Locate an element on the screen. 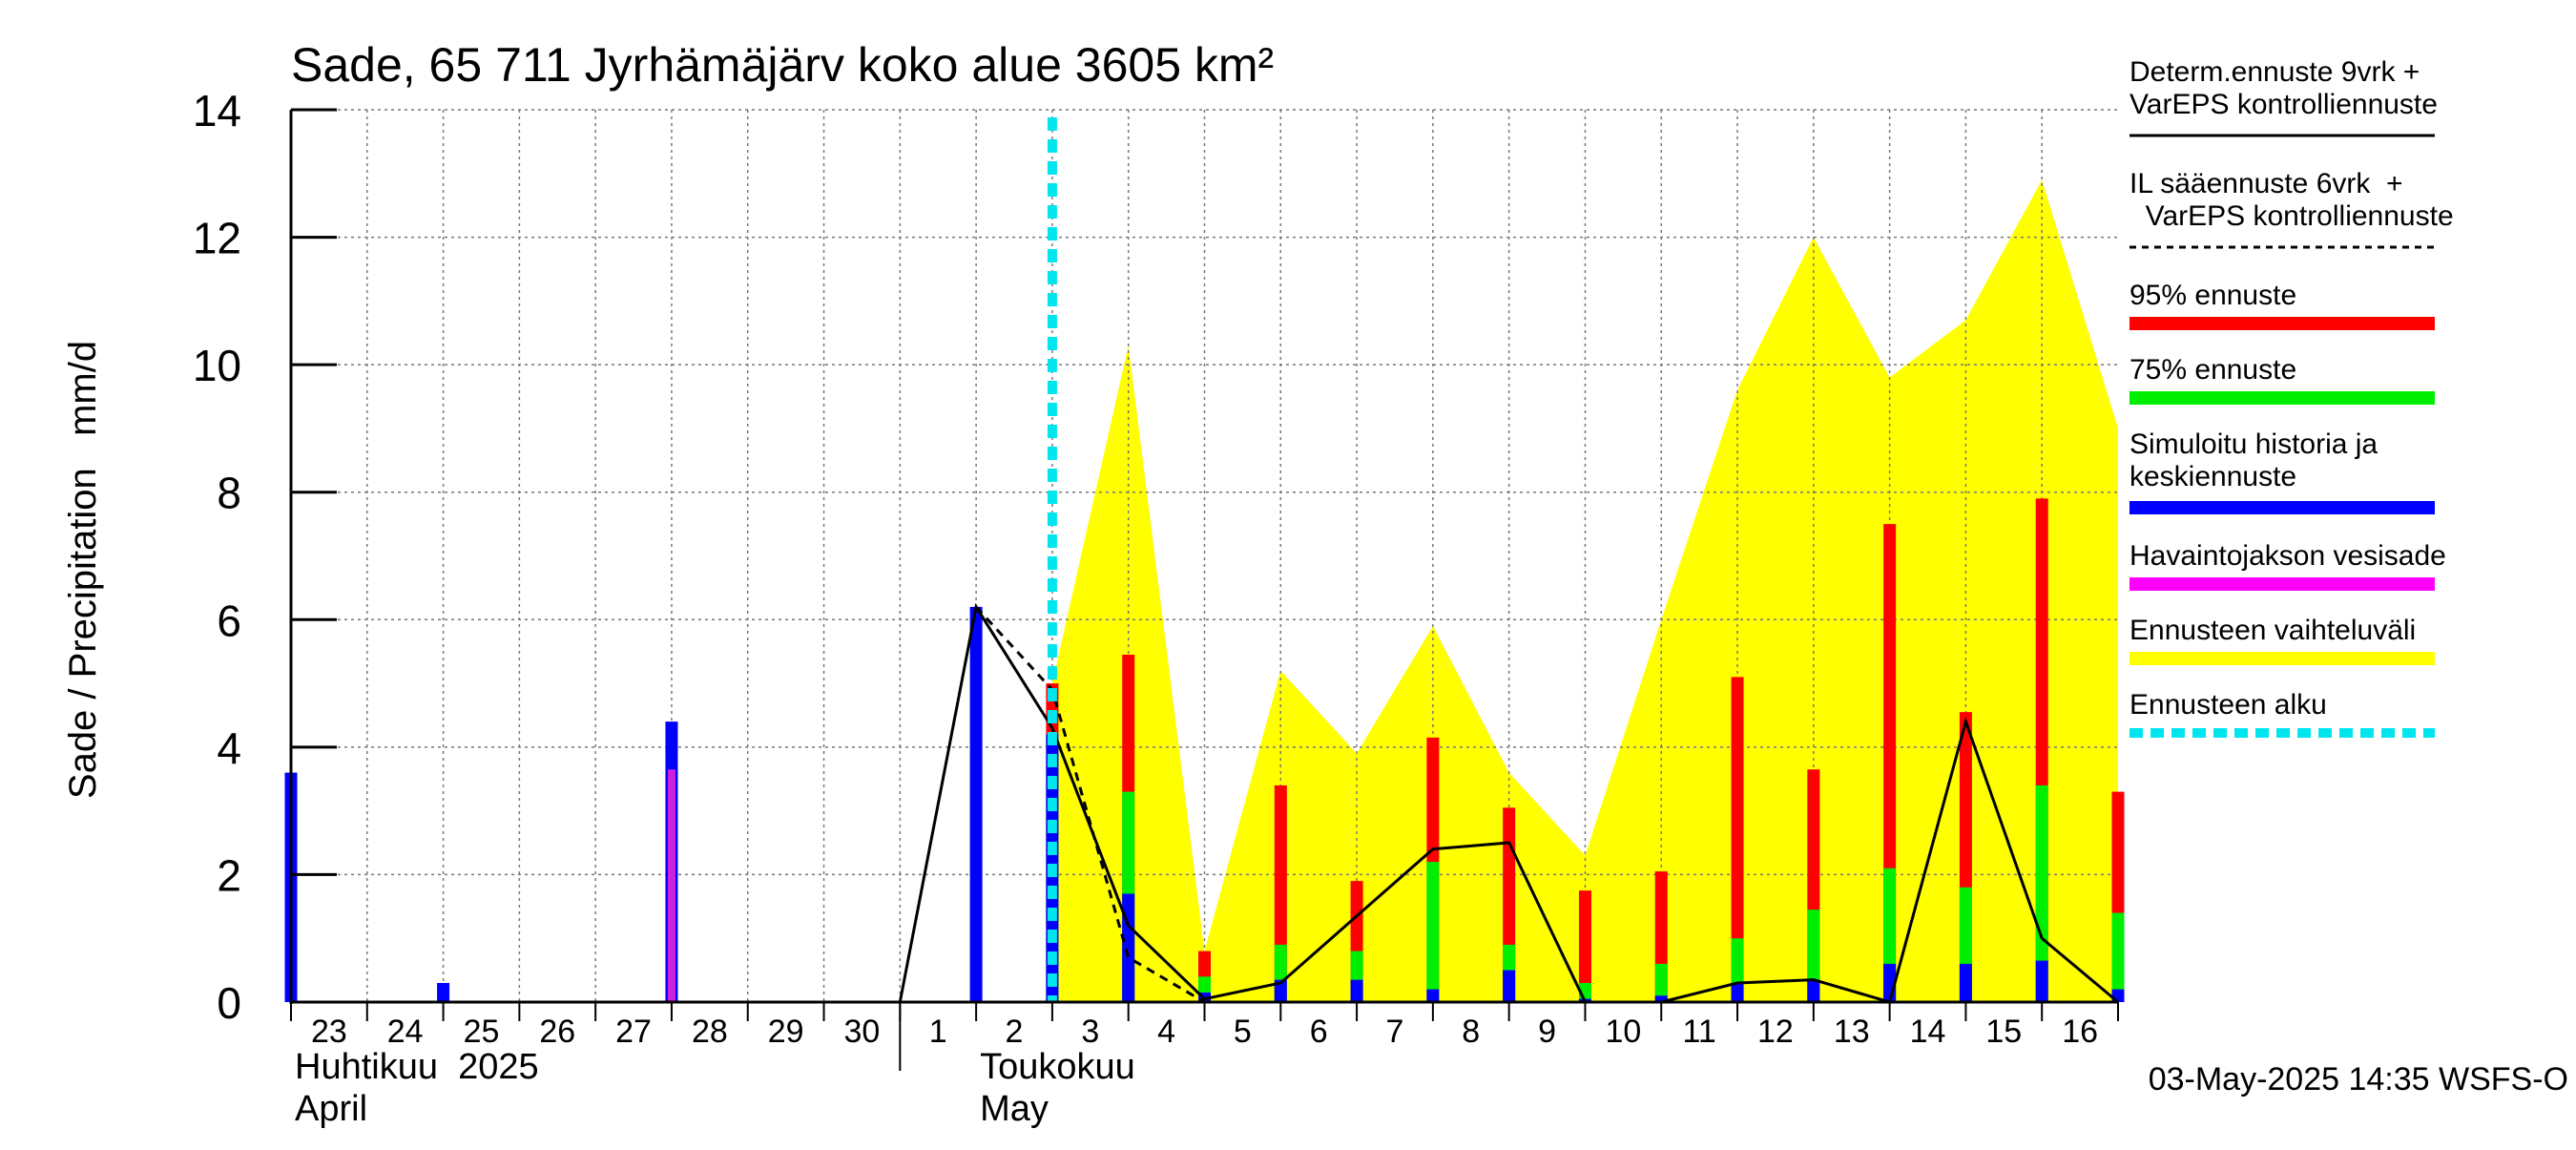 This screenshot has width=2576, height=1150. legend-label-line2: keskiennuste is located at coordinates (2212, 476).